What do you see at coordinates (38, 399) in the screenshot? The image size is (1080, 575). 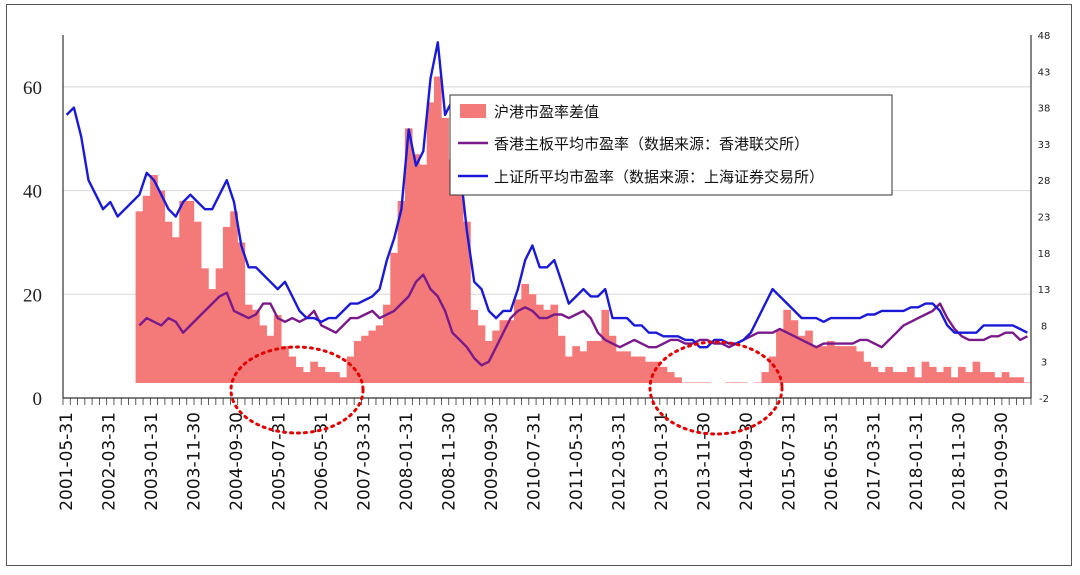 I see `y-tick-label-0: 0` at bounding box center [38, 399].